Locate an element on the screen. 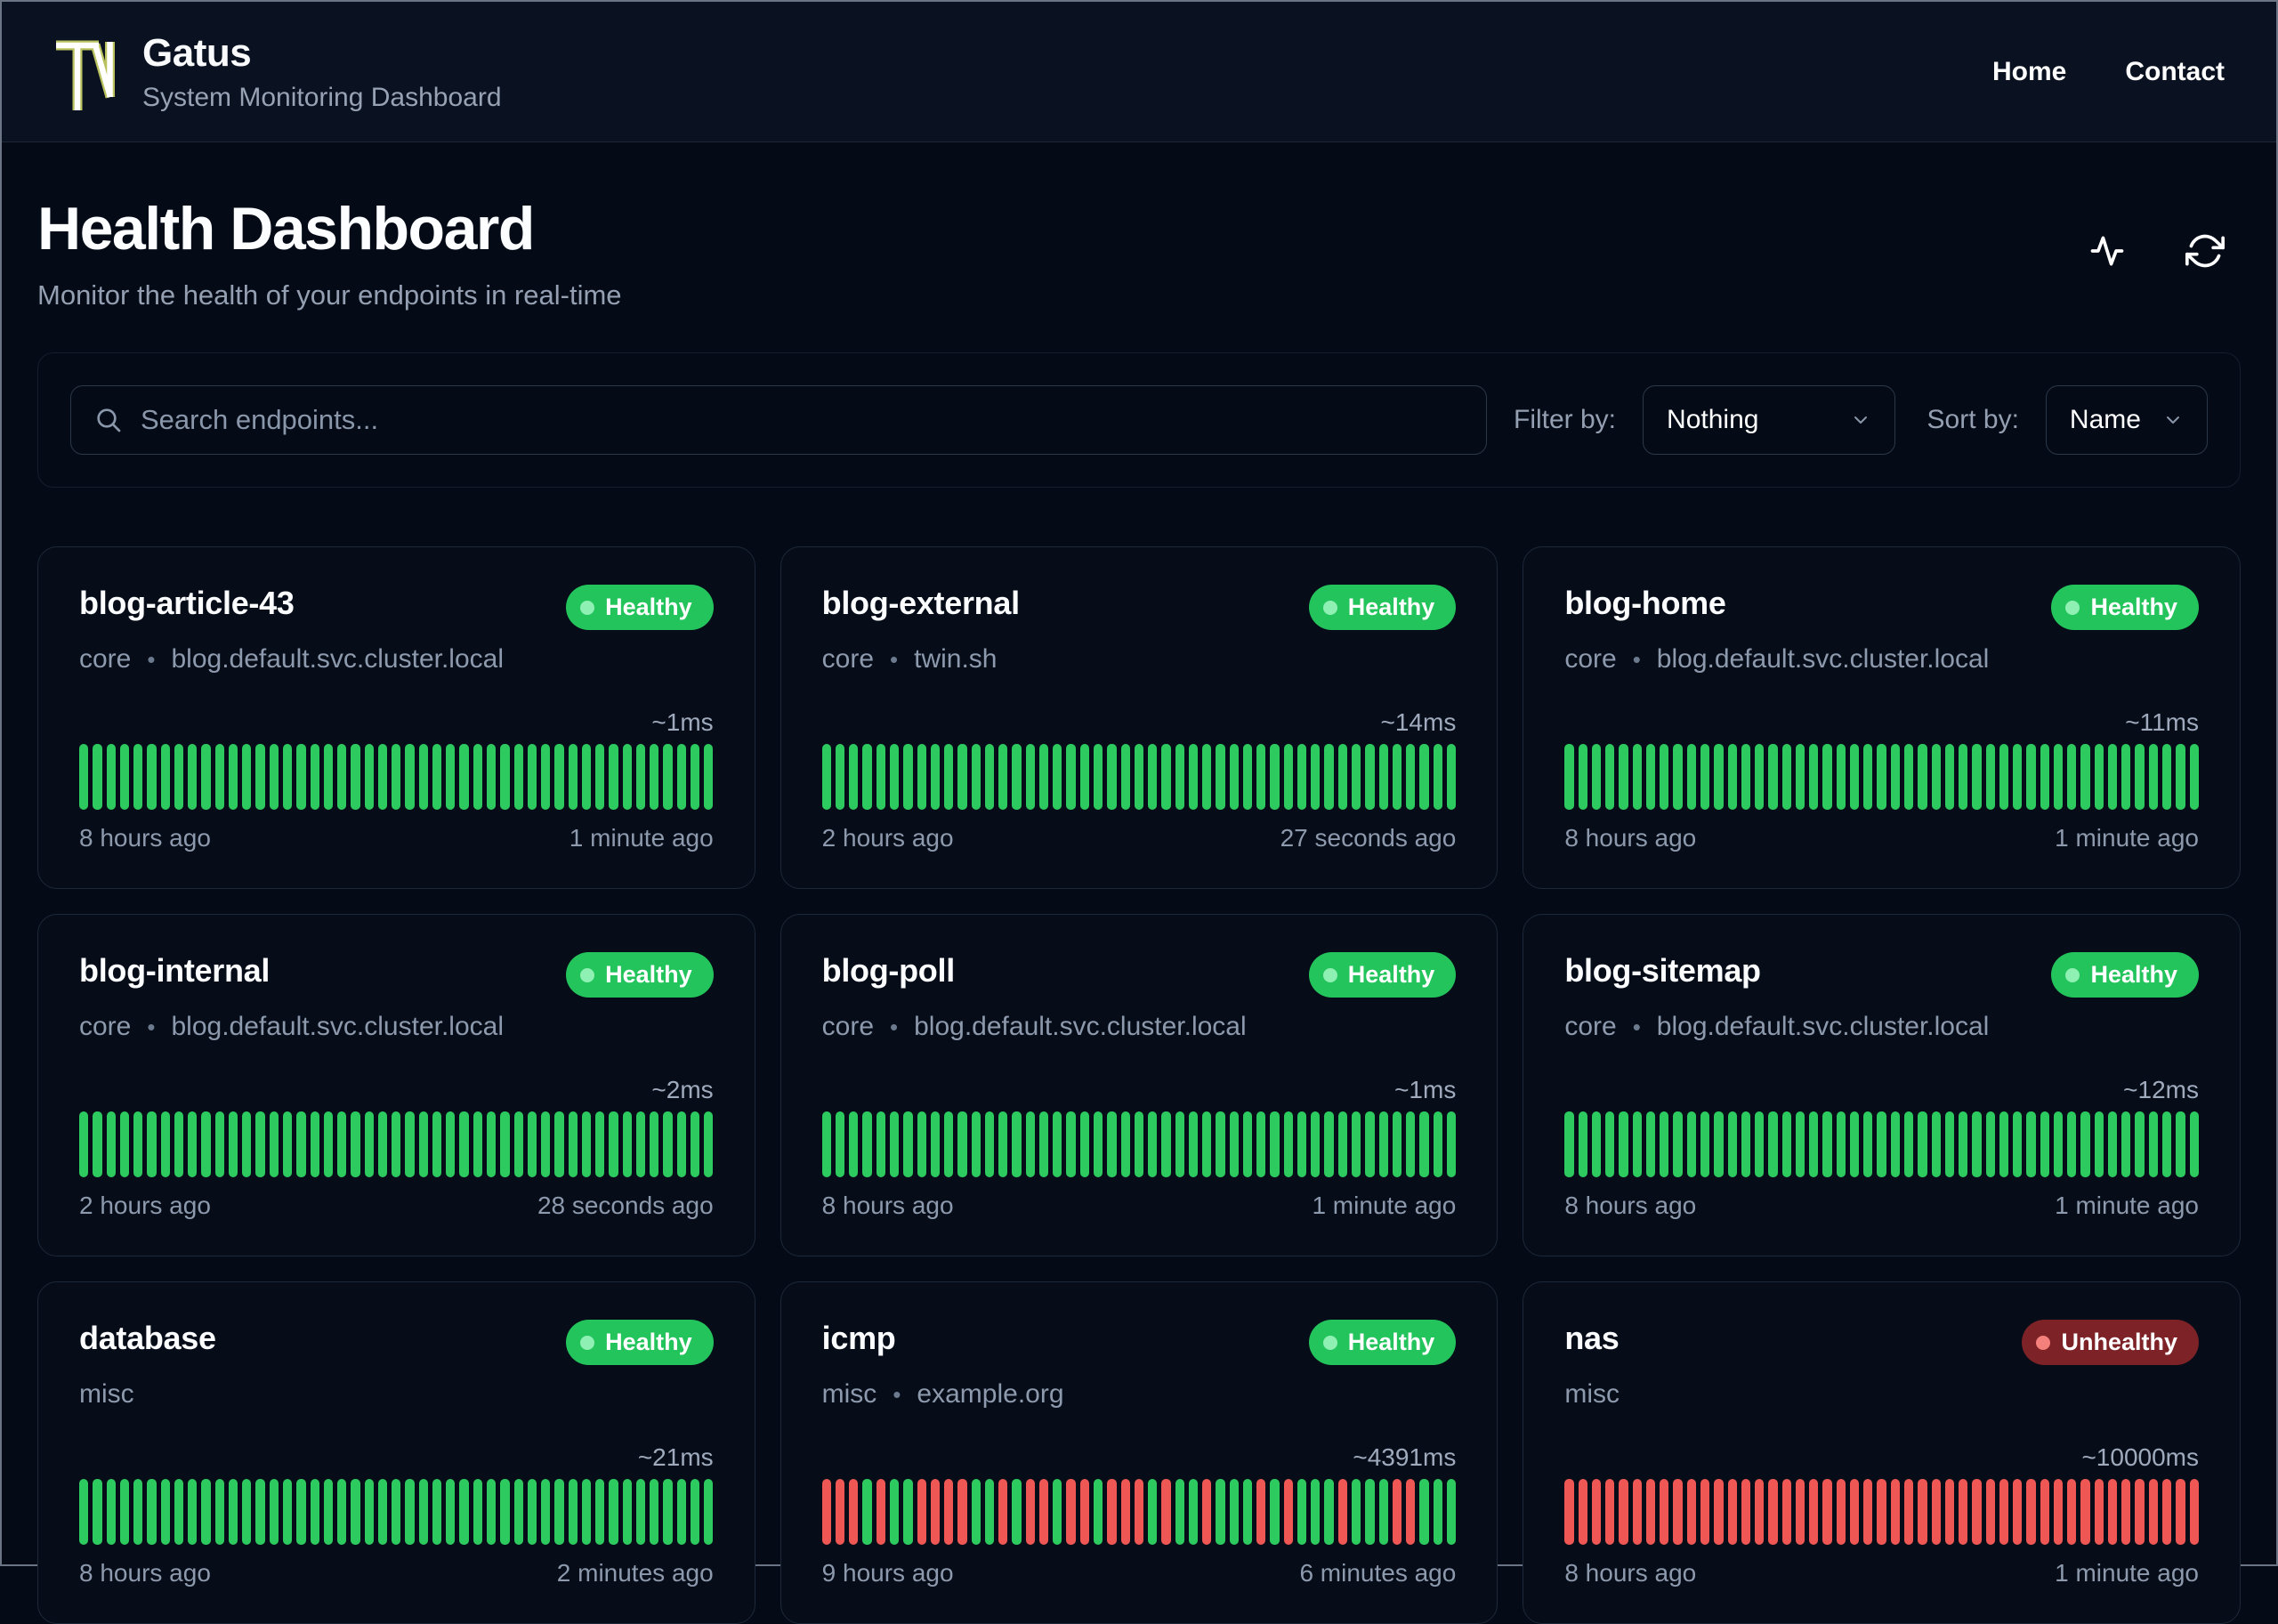  app-title: Gatus is located at coordinates (197, 52).